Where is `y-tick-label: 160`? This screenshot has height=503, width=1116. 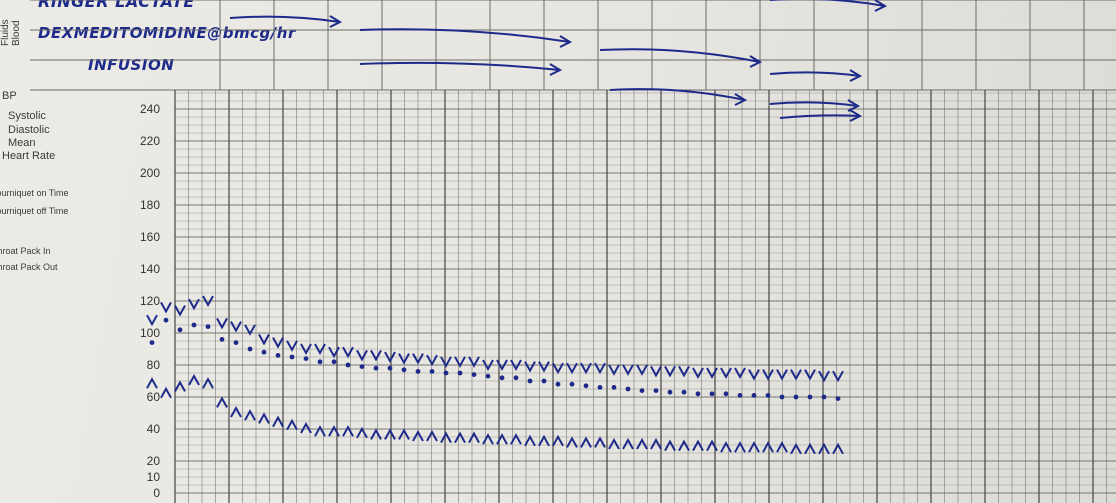
y-tick-label: 160 is located at coordinates (150, 237).